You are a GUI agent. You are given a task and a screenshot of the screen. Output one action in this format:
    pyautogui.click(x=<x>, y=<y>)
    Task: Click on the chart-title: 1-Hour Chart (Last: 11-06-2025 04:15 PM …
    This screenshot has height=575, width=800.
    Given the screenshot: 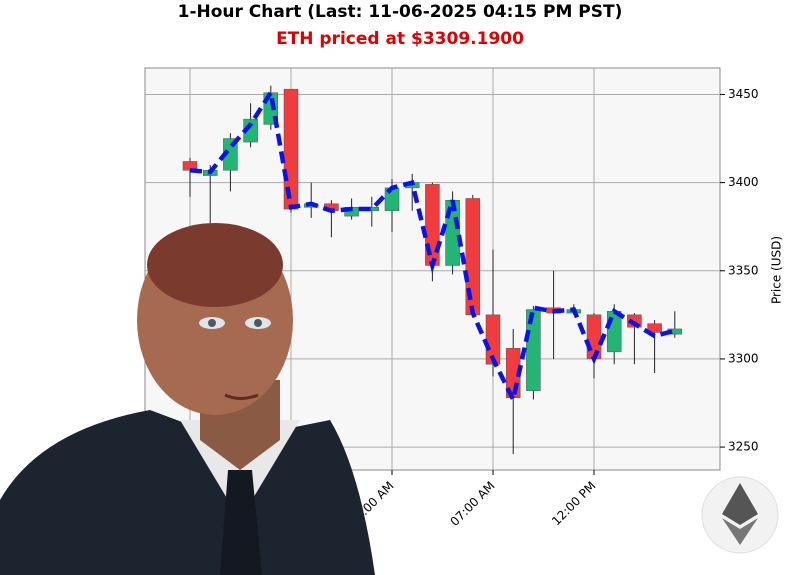 What is the action you would take?
    pyautogui.click(x=400, y=12)
    